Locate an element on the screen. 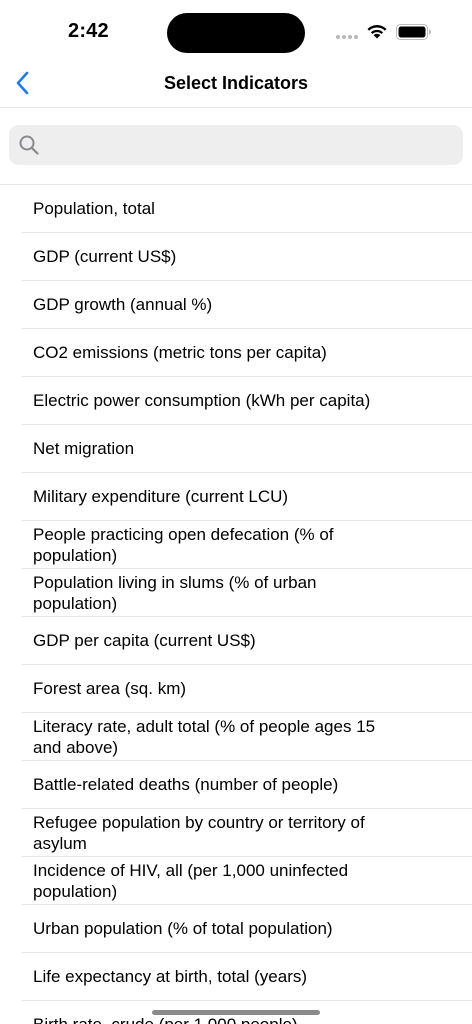 This screenshot has height=1024, width=472. list-item: GDP (current US$) is located at coordinates (247, 257).